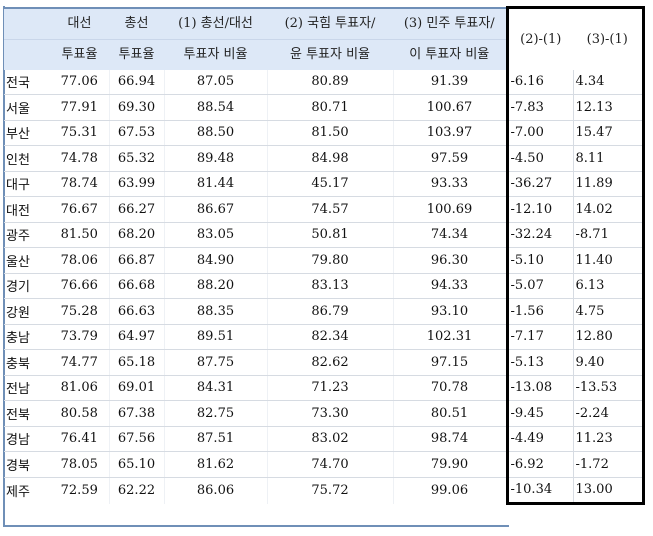  Describe the element at coordinates (216, 107) in the screenshot. I see `voter-ratio-cell: 88.54` at that location.